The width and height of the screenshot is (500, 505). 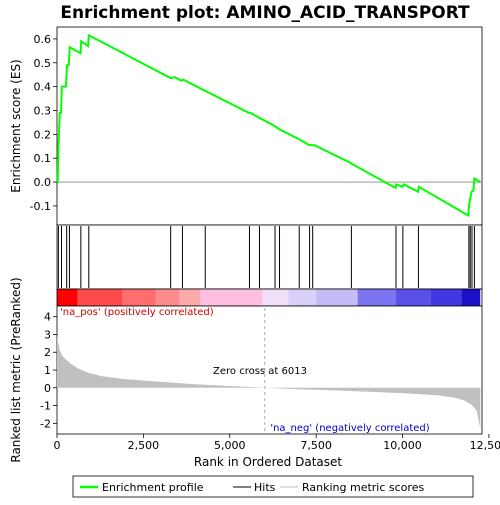 I want to click on es-y-tick-label: 0.3, so click(x=43, y=110).